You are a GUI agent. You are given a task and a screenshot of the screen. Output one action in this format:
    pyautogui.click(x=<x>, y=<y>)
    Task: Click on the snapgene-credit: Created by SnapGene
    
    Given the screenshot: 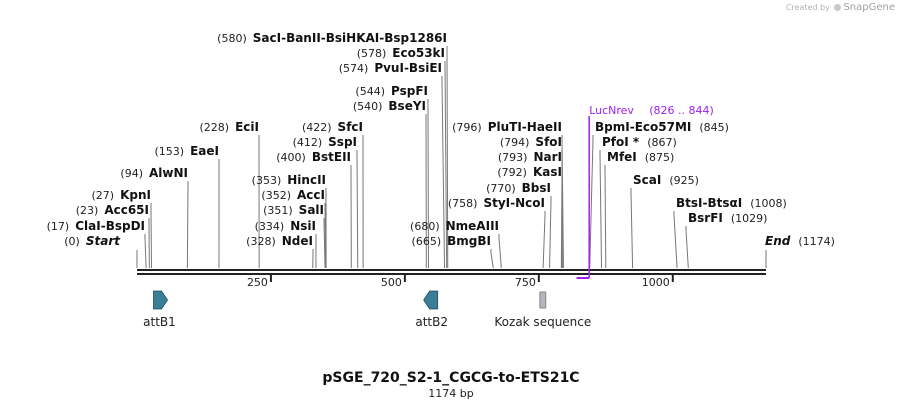 What is the action you would take?
    pyautogui.click(x=840, y=7)
    